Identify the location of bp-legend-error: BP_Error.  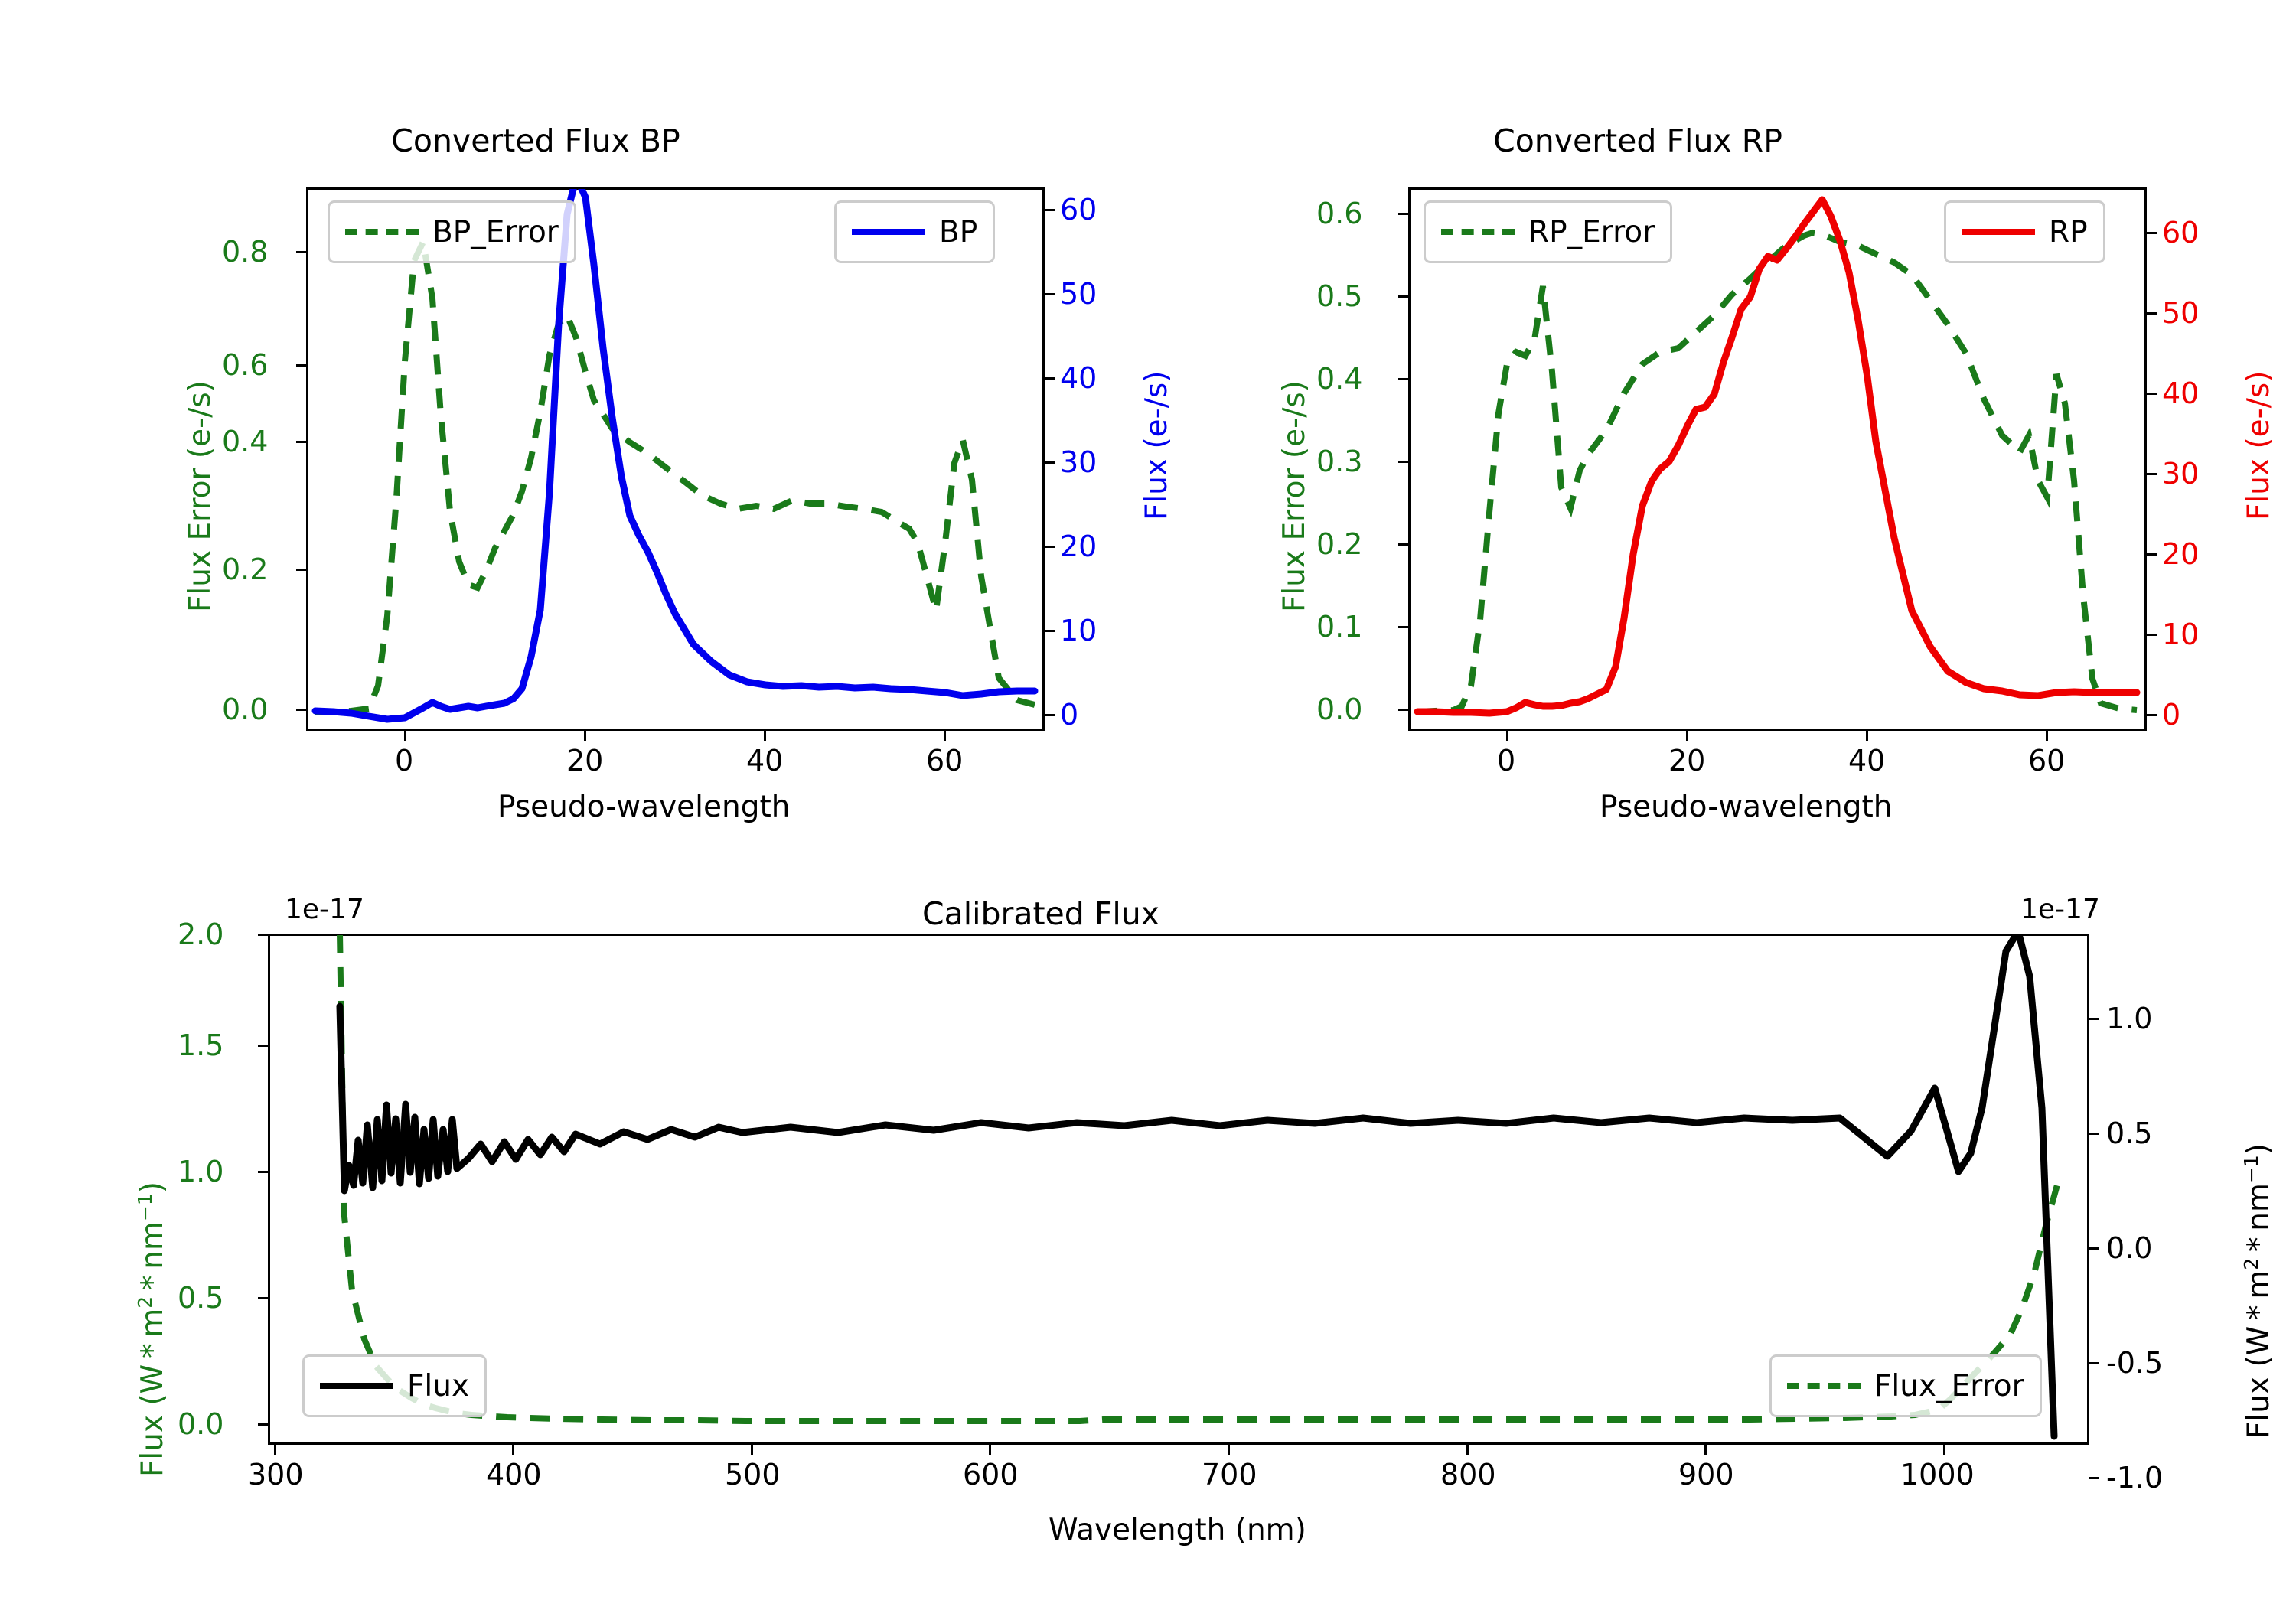
(452, 231).